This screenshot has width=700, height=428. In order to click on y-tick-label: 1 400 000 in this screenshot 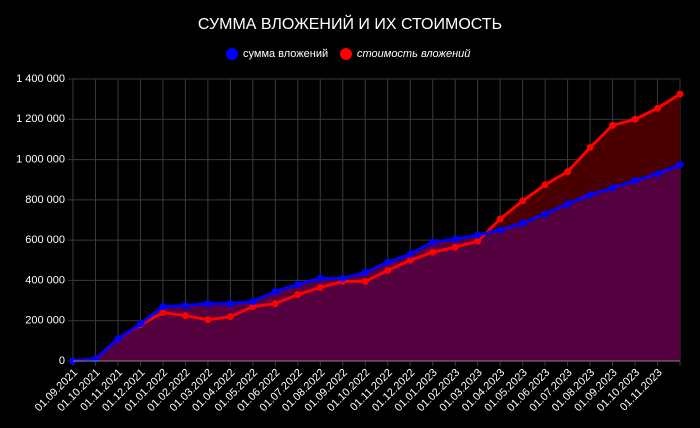, I will do `click(40, 79)`.